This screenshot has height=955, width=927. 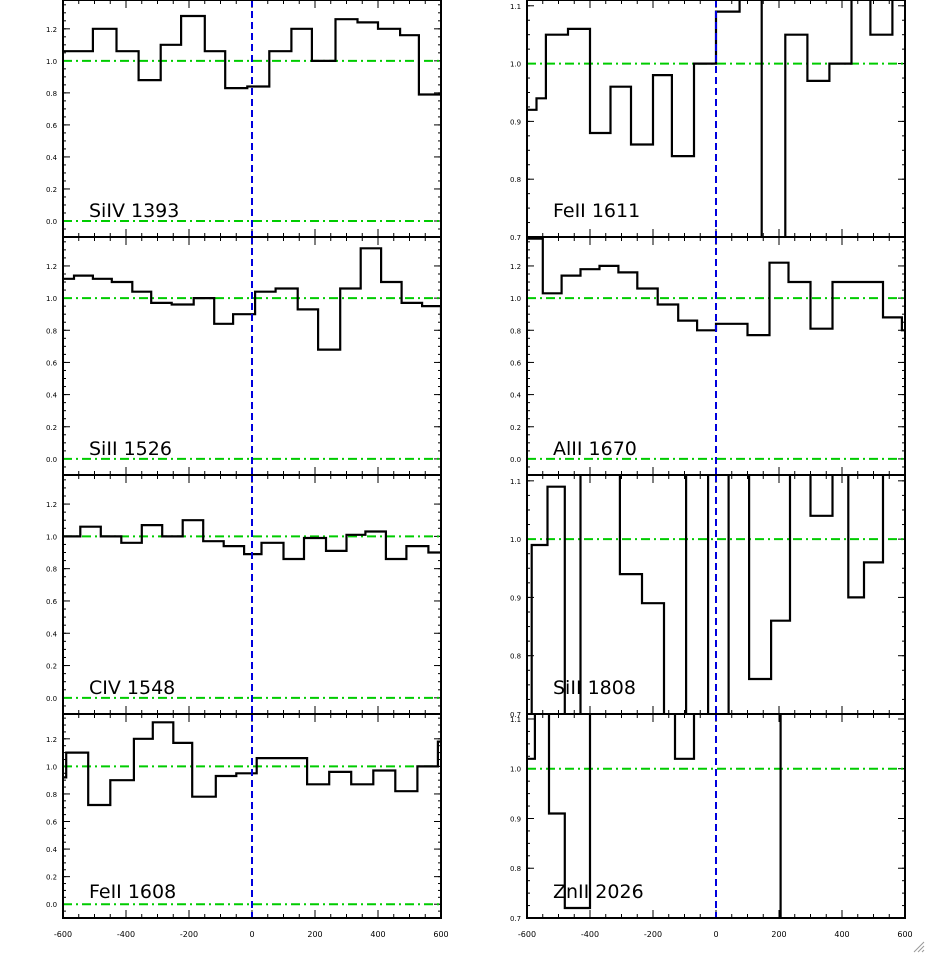 I want to click on ion-label: CIV 1548, so click(x=132, y=688).